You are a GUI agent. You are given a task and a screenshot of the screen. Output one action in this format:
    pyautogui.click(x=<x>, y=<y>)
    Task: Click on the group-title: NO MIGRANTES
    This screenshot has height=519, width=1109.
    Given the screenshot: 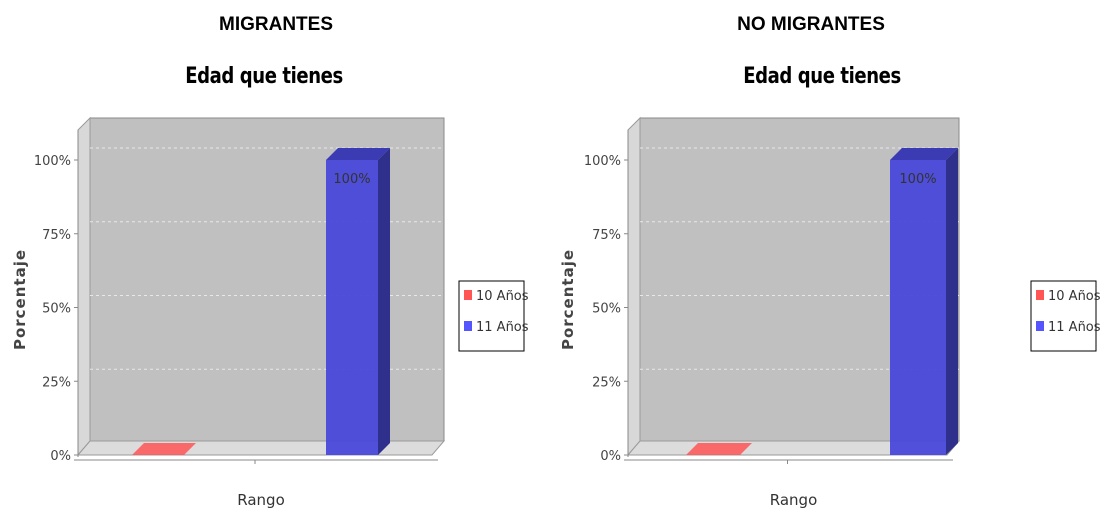 What is the action you would take?
    pyautogui.click(x=811, y=24)
    